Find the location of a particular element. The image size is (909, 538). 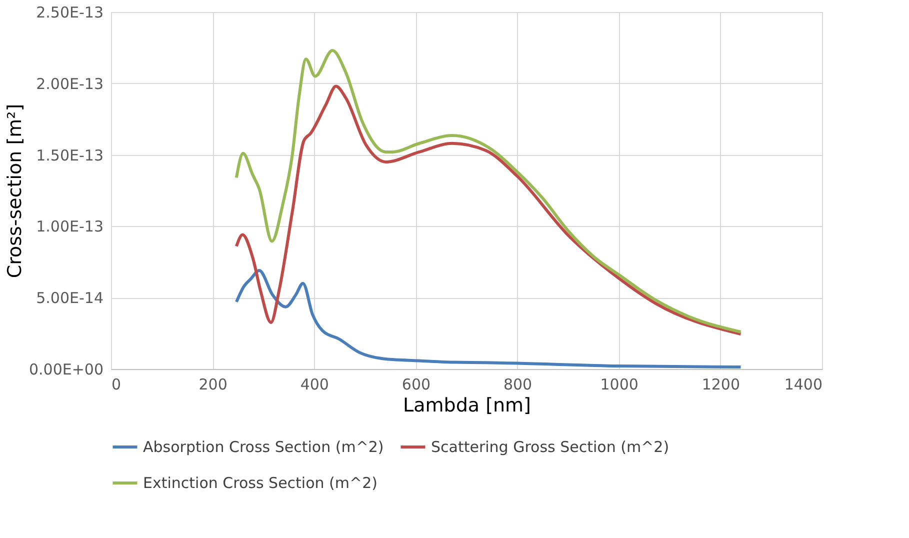

x-tick-label: 1200 is located at coordinates (721, 385).